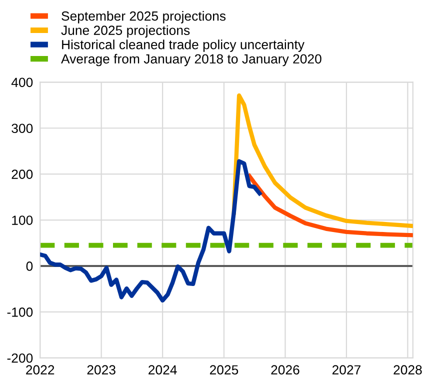 This screenshot has width=431, height=384. I want to click on y-tick-label: 100, so click(22, 220).